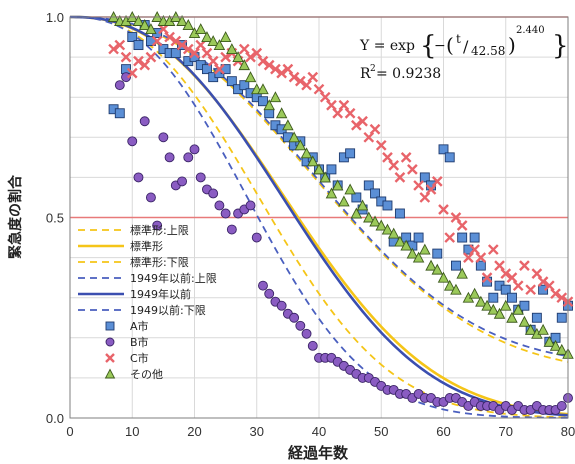 Image resolution: width=575 pixels, height=464 pixels. I want to click on x-tick-label: 60, so click(443, 431).